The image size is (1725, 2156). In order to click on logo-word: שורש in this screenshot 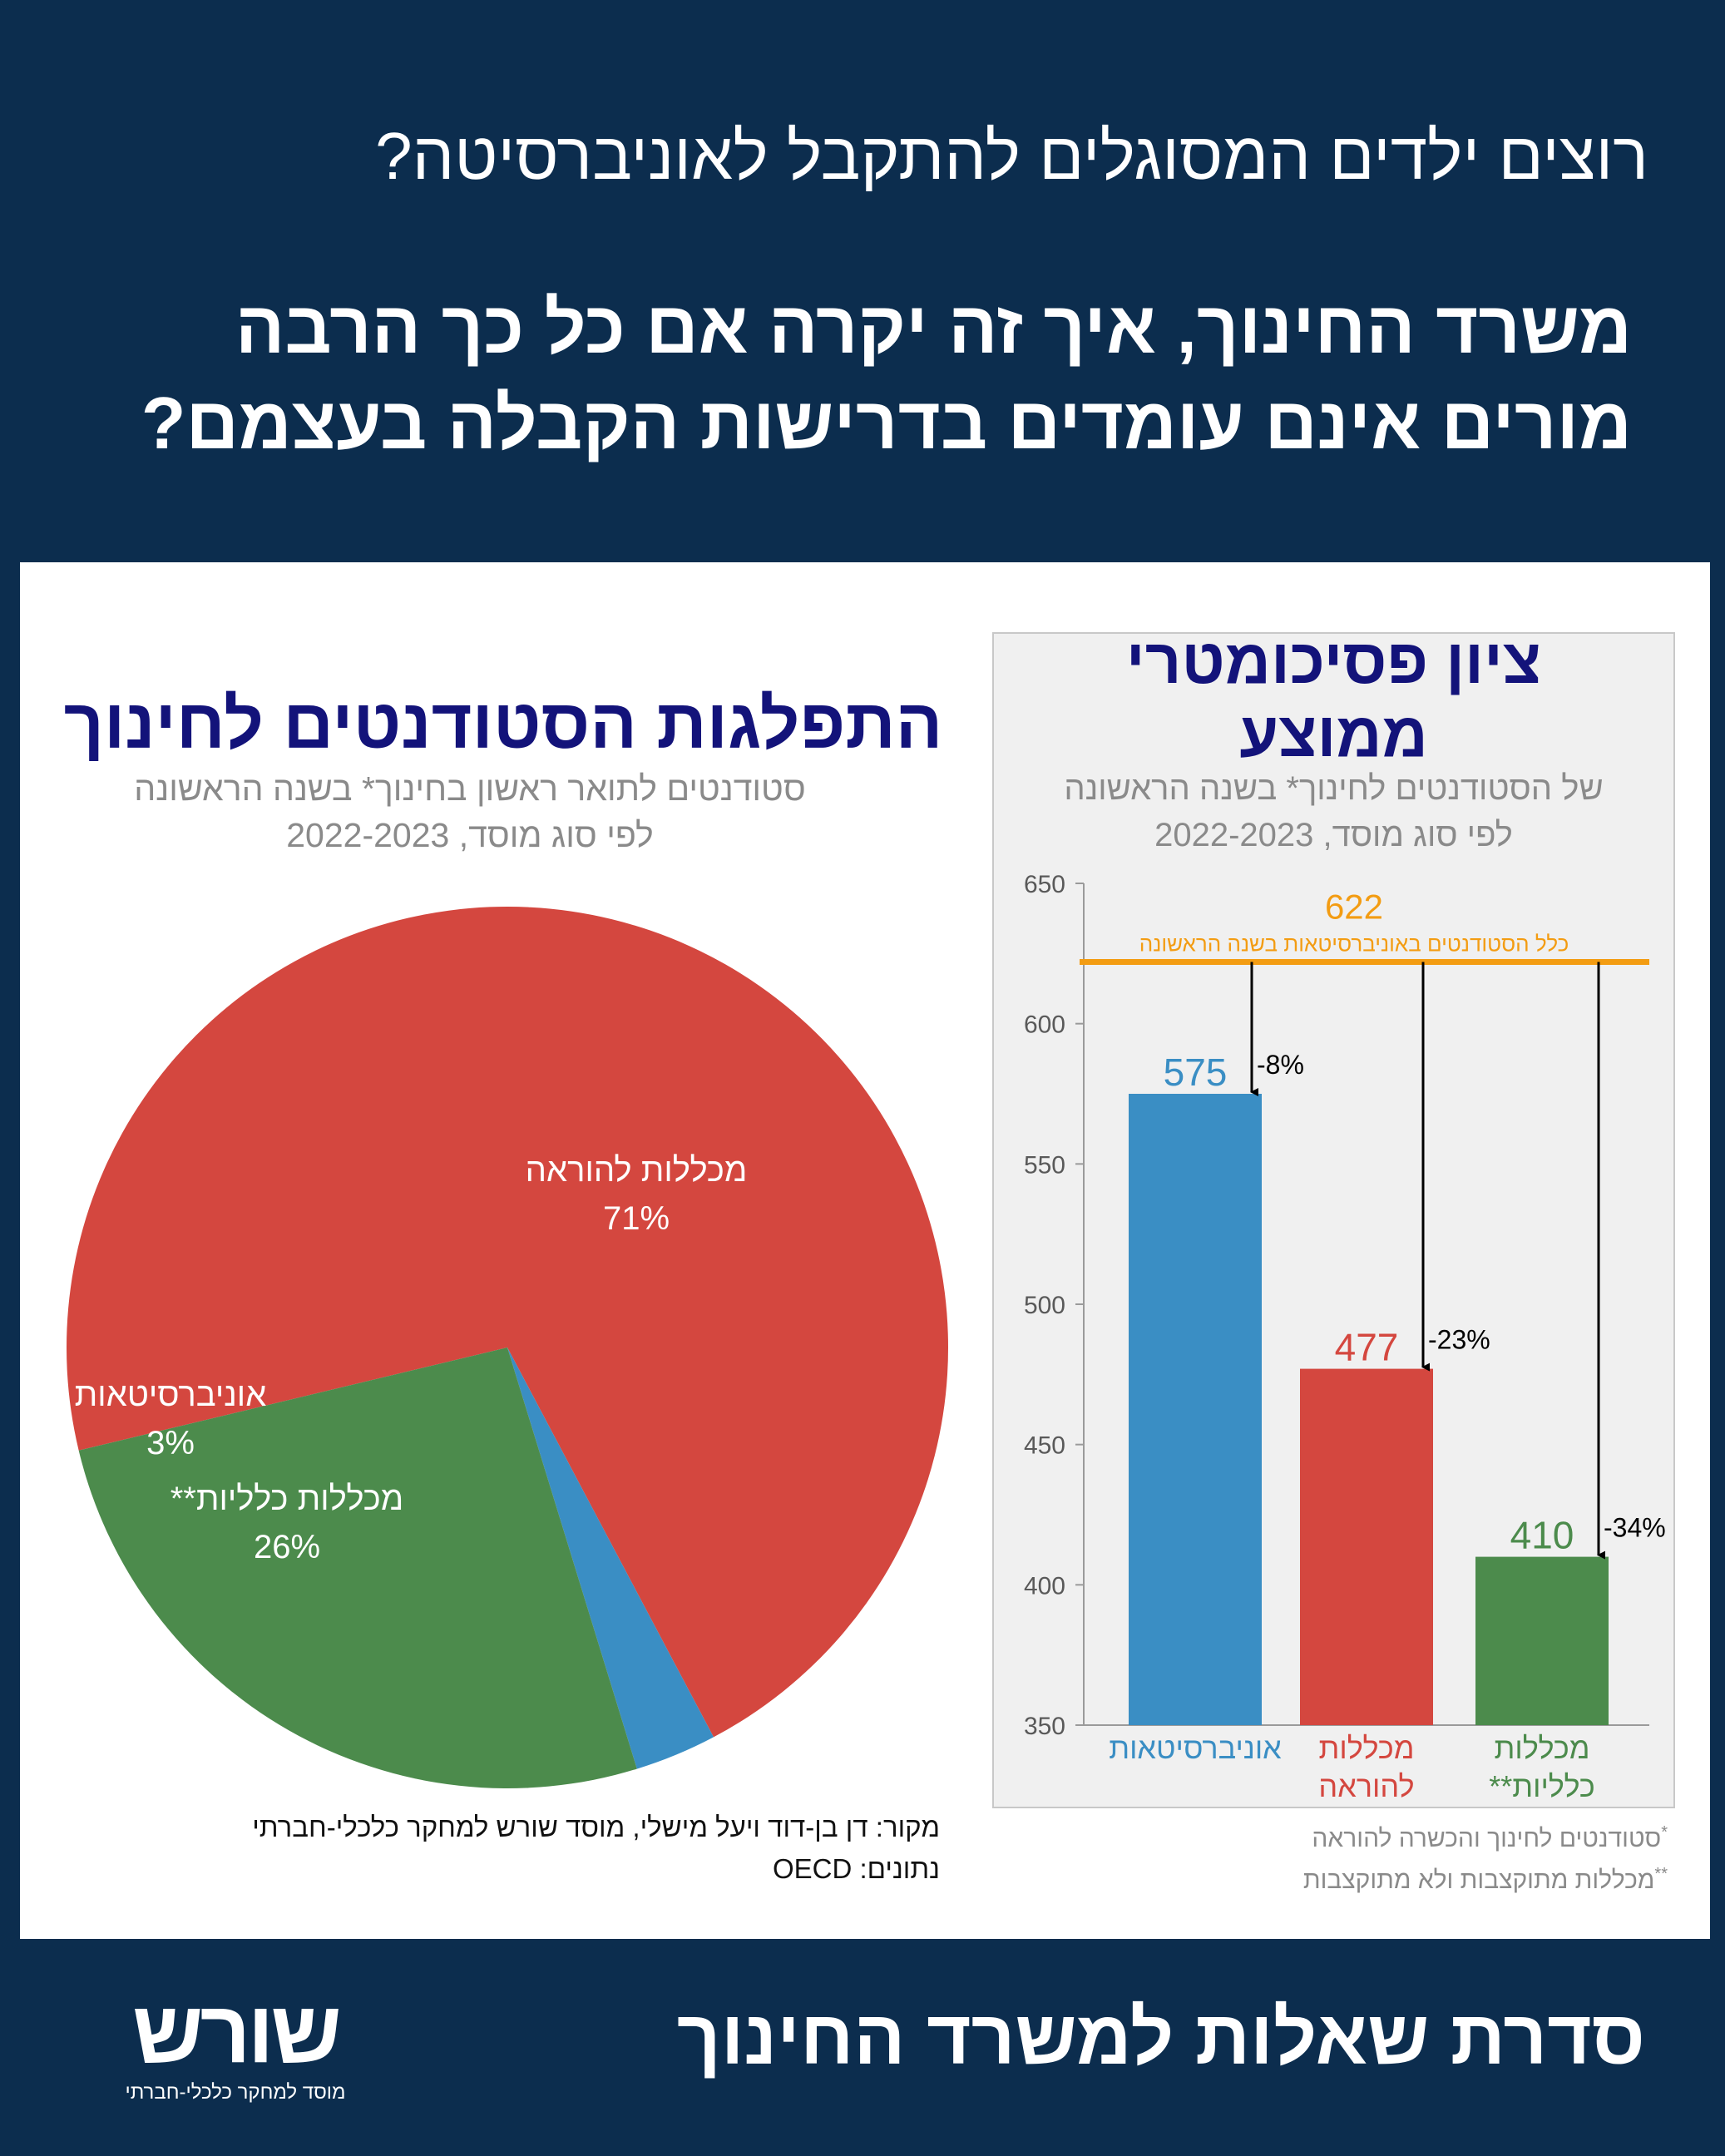, I will do `click(237, 2032)`.